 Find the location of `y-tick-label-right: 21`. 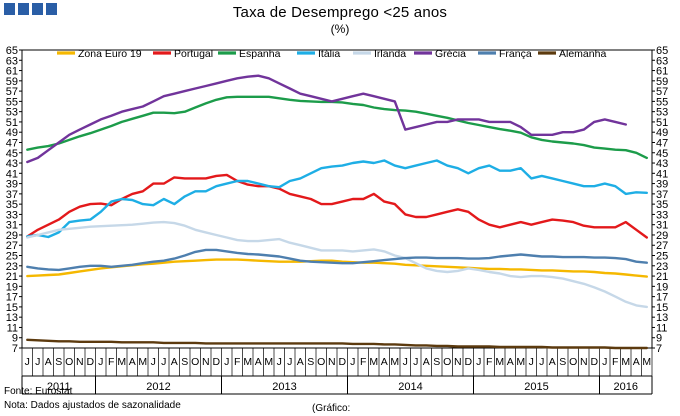

y-tick-label-right: 21 is located at coordinates (662, 277).